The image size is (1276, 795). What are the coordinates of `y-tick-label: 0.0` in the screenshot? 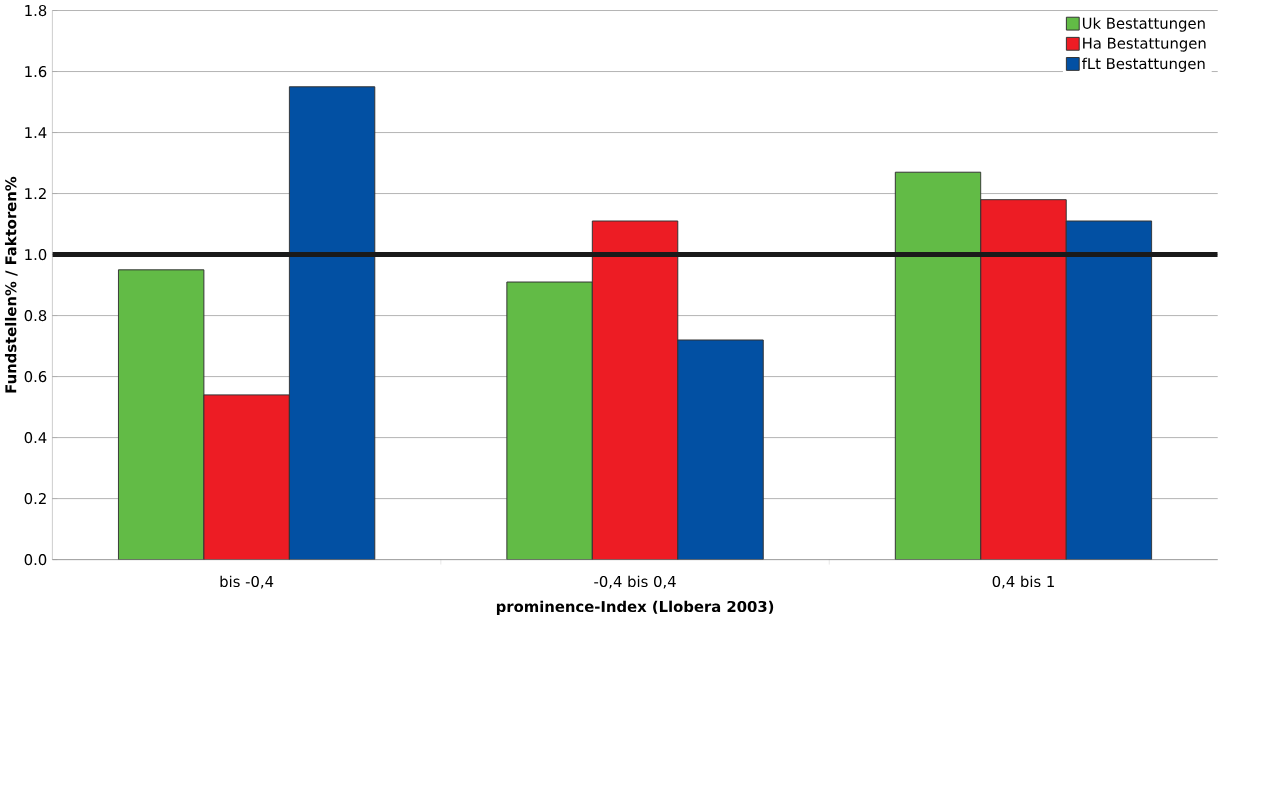 It's located at (35, 560).